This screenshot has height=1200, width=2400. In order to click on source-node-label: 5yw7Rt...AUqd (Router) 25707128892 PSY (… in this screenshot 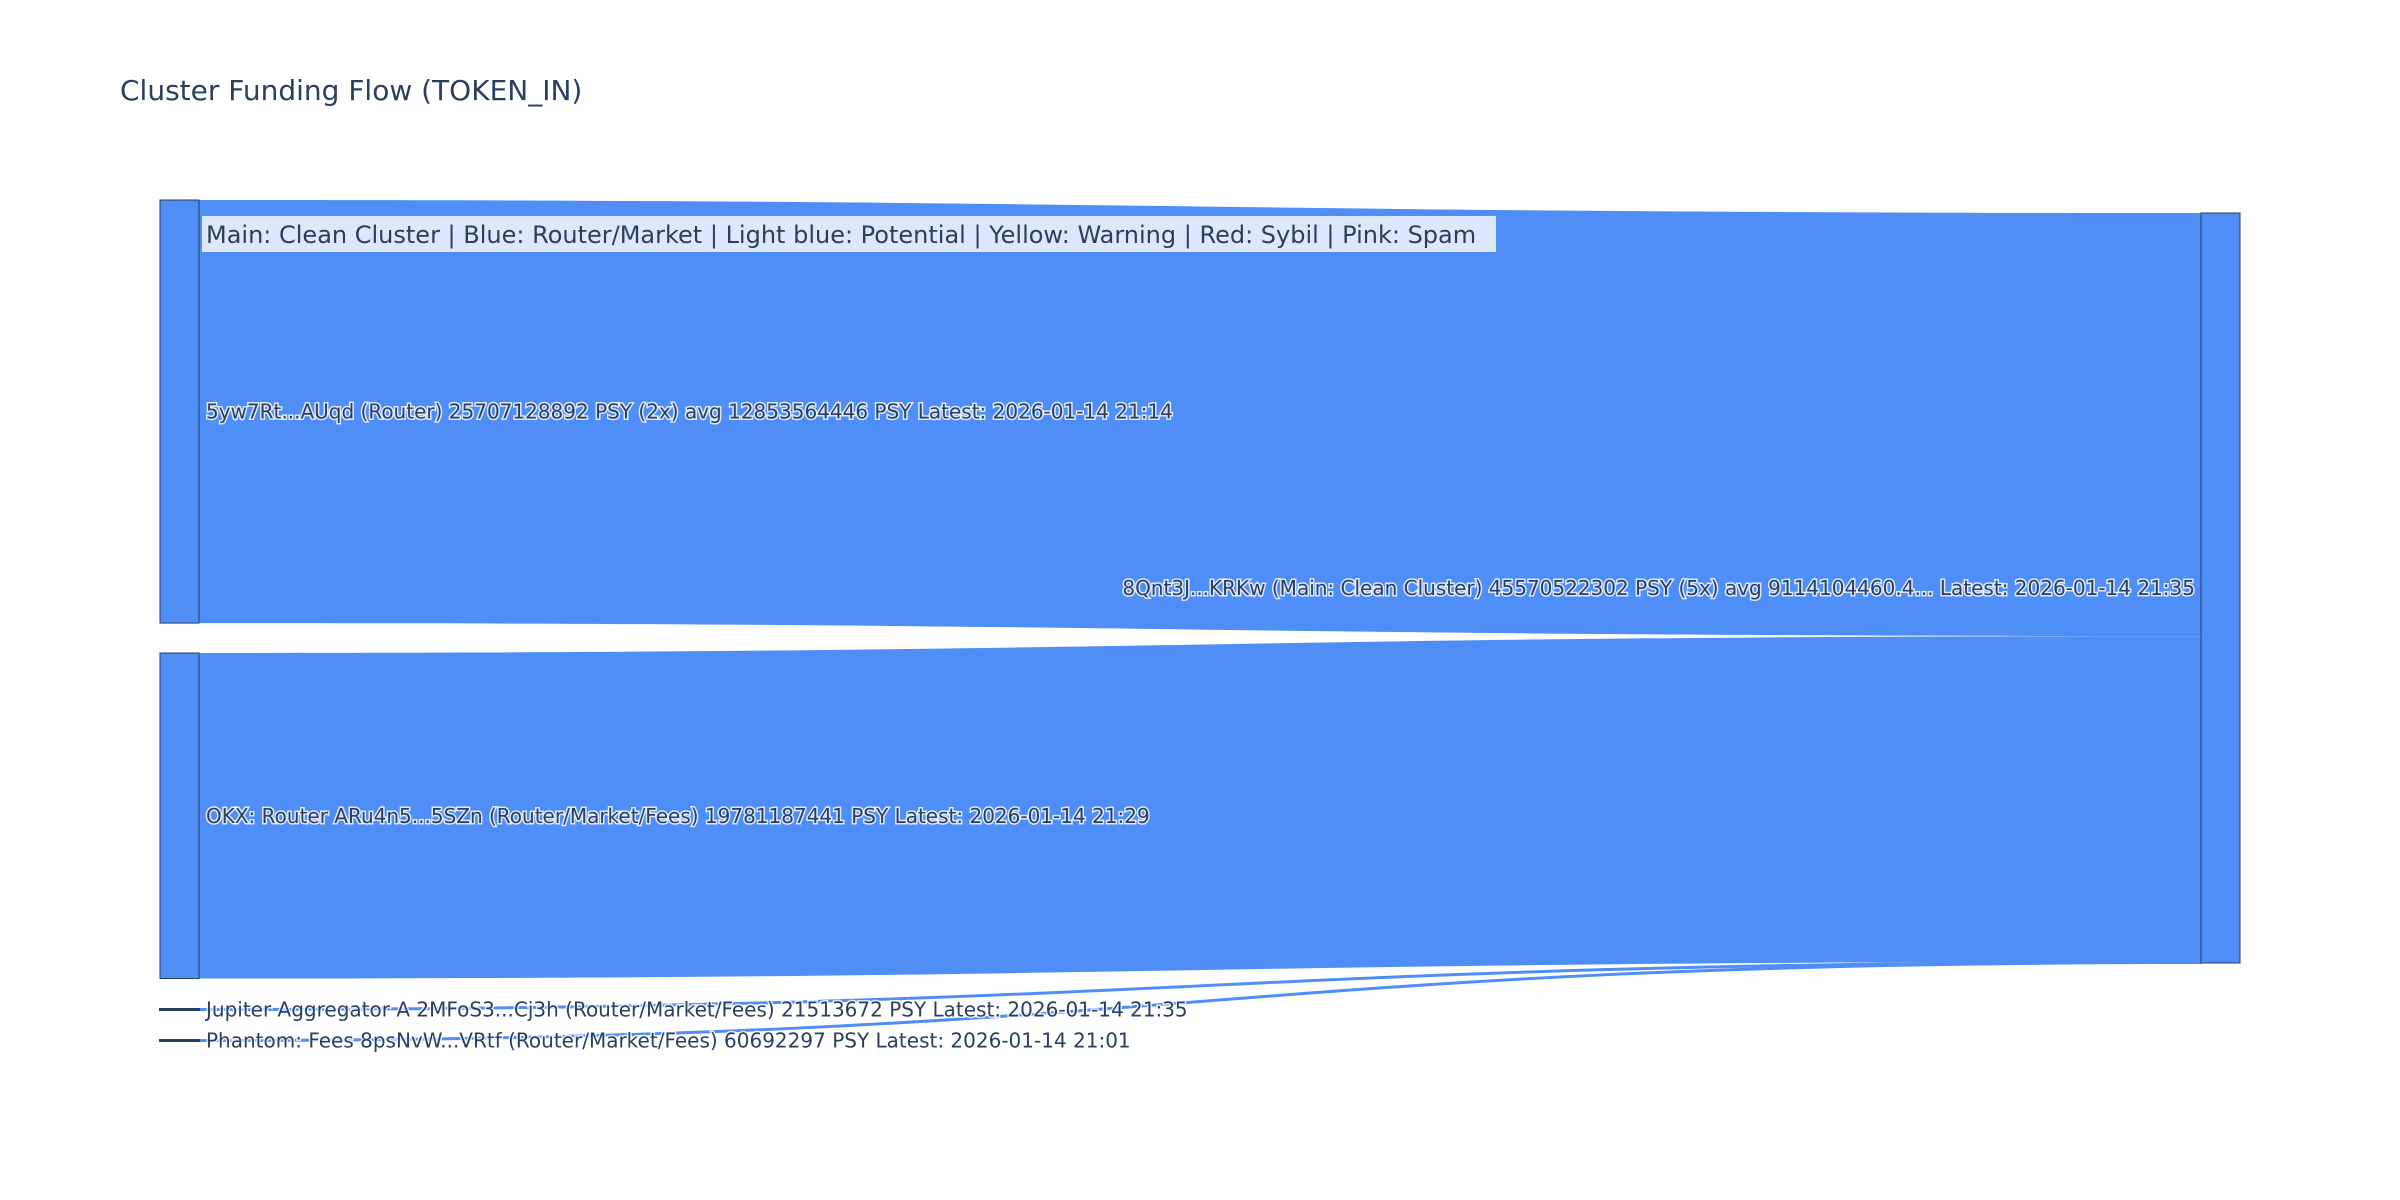, I will do `click(689, 412)`.